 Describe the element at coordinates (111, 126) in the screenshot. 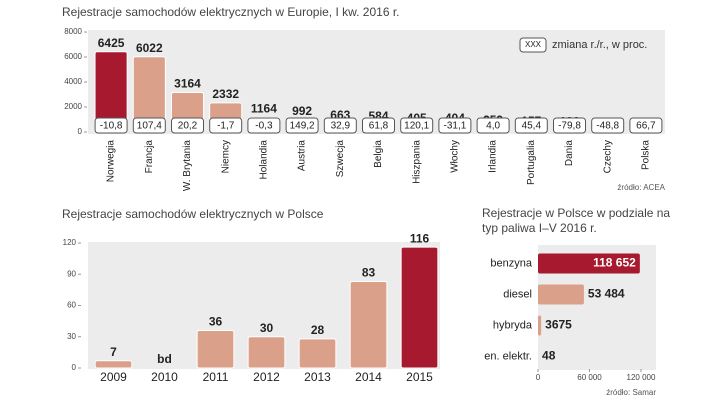

I see `change-label: -10,8` at that location.